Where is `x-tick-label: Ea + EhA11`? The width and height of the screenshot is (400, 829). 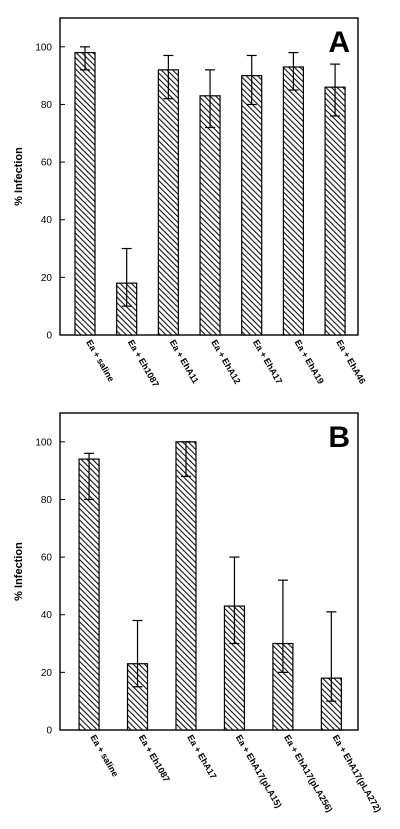 x-tick-label: Ea + EhA11 is located at coordinates (184, 361).